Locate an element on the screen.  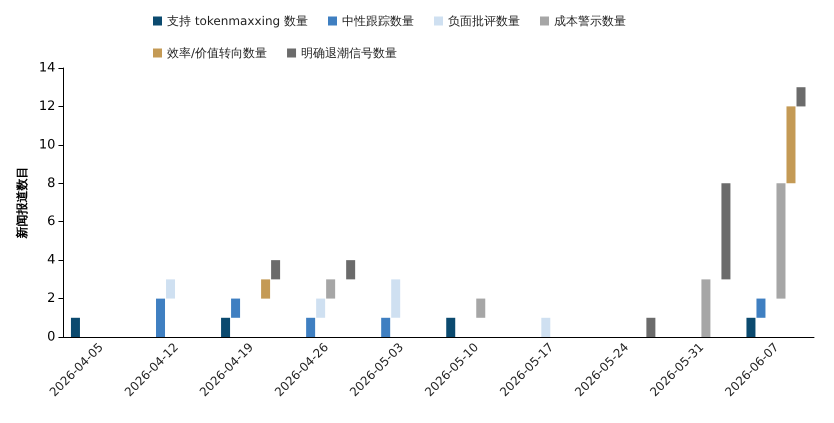
y-tick-label: 0 is located at coordinates (51, 337).